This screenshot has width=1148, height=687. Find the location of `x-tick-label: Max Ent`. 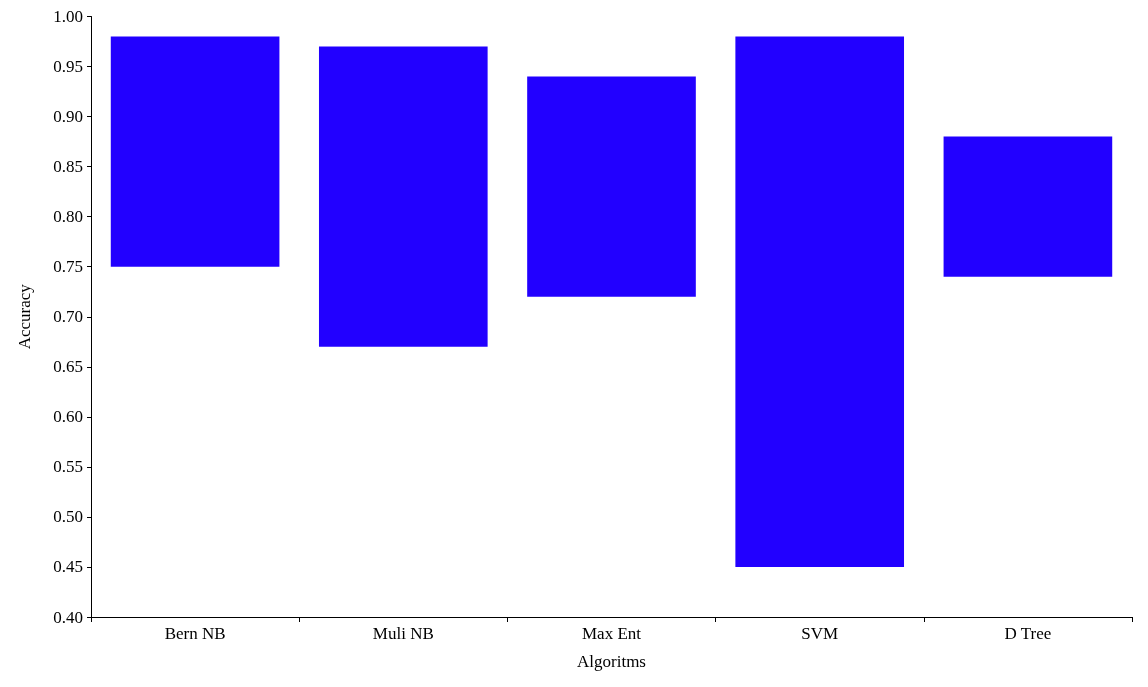

x-tick-label: Max Ent is located at coordinates (611, 633).